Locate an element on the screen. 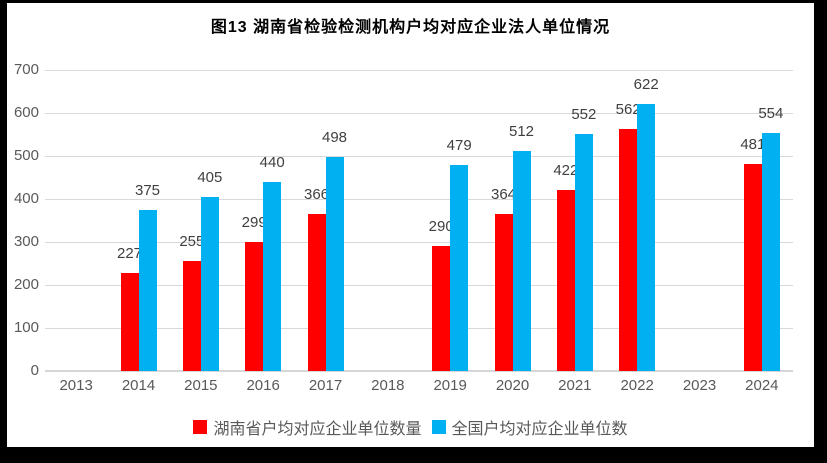 This screenshot has width=827, height=463. legend: 湖南省户均对应企业单位数量 全国户均对应企业单位数 is located at coordinates (410, 427).